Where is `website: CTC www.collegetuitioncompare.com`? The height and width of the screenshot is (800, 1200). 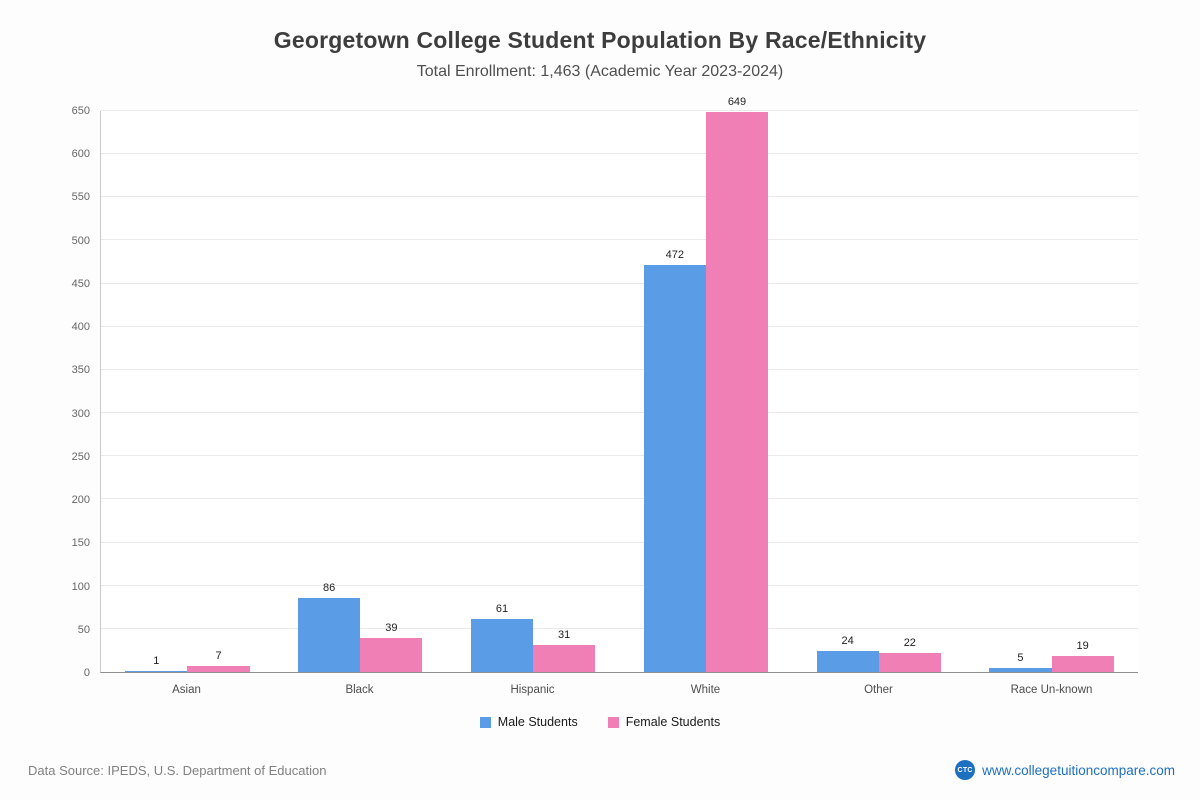
website: CTC www.collegetuitioncompare.com is located at coordinates (1065, 770).